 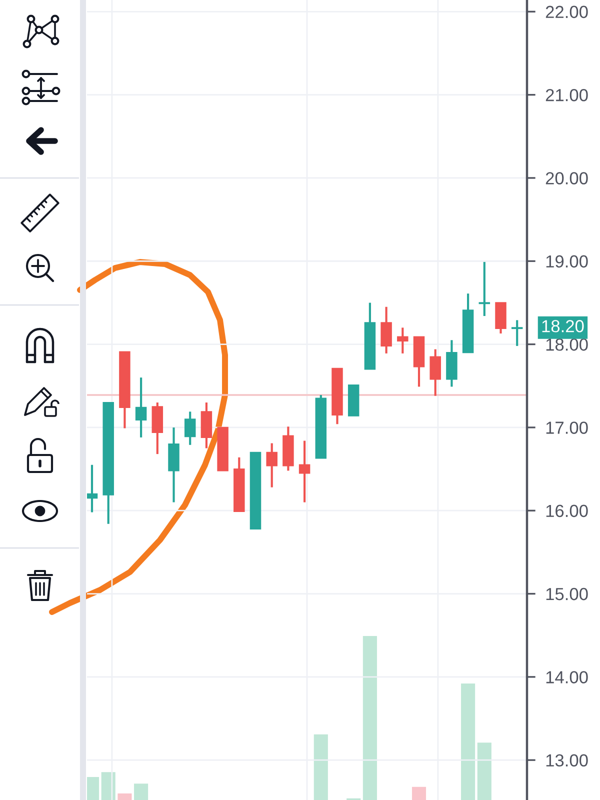 What do you see at coordinates (567, 261) in the screenshot?
I see `y-tick-label: 19.00` at bounding box center [567, 261].